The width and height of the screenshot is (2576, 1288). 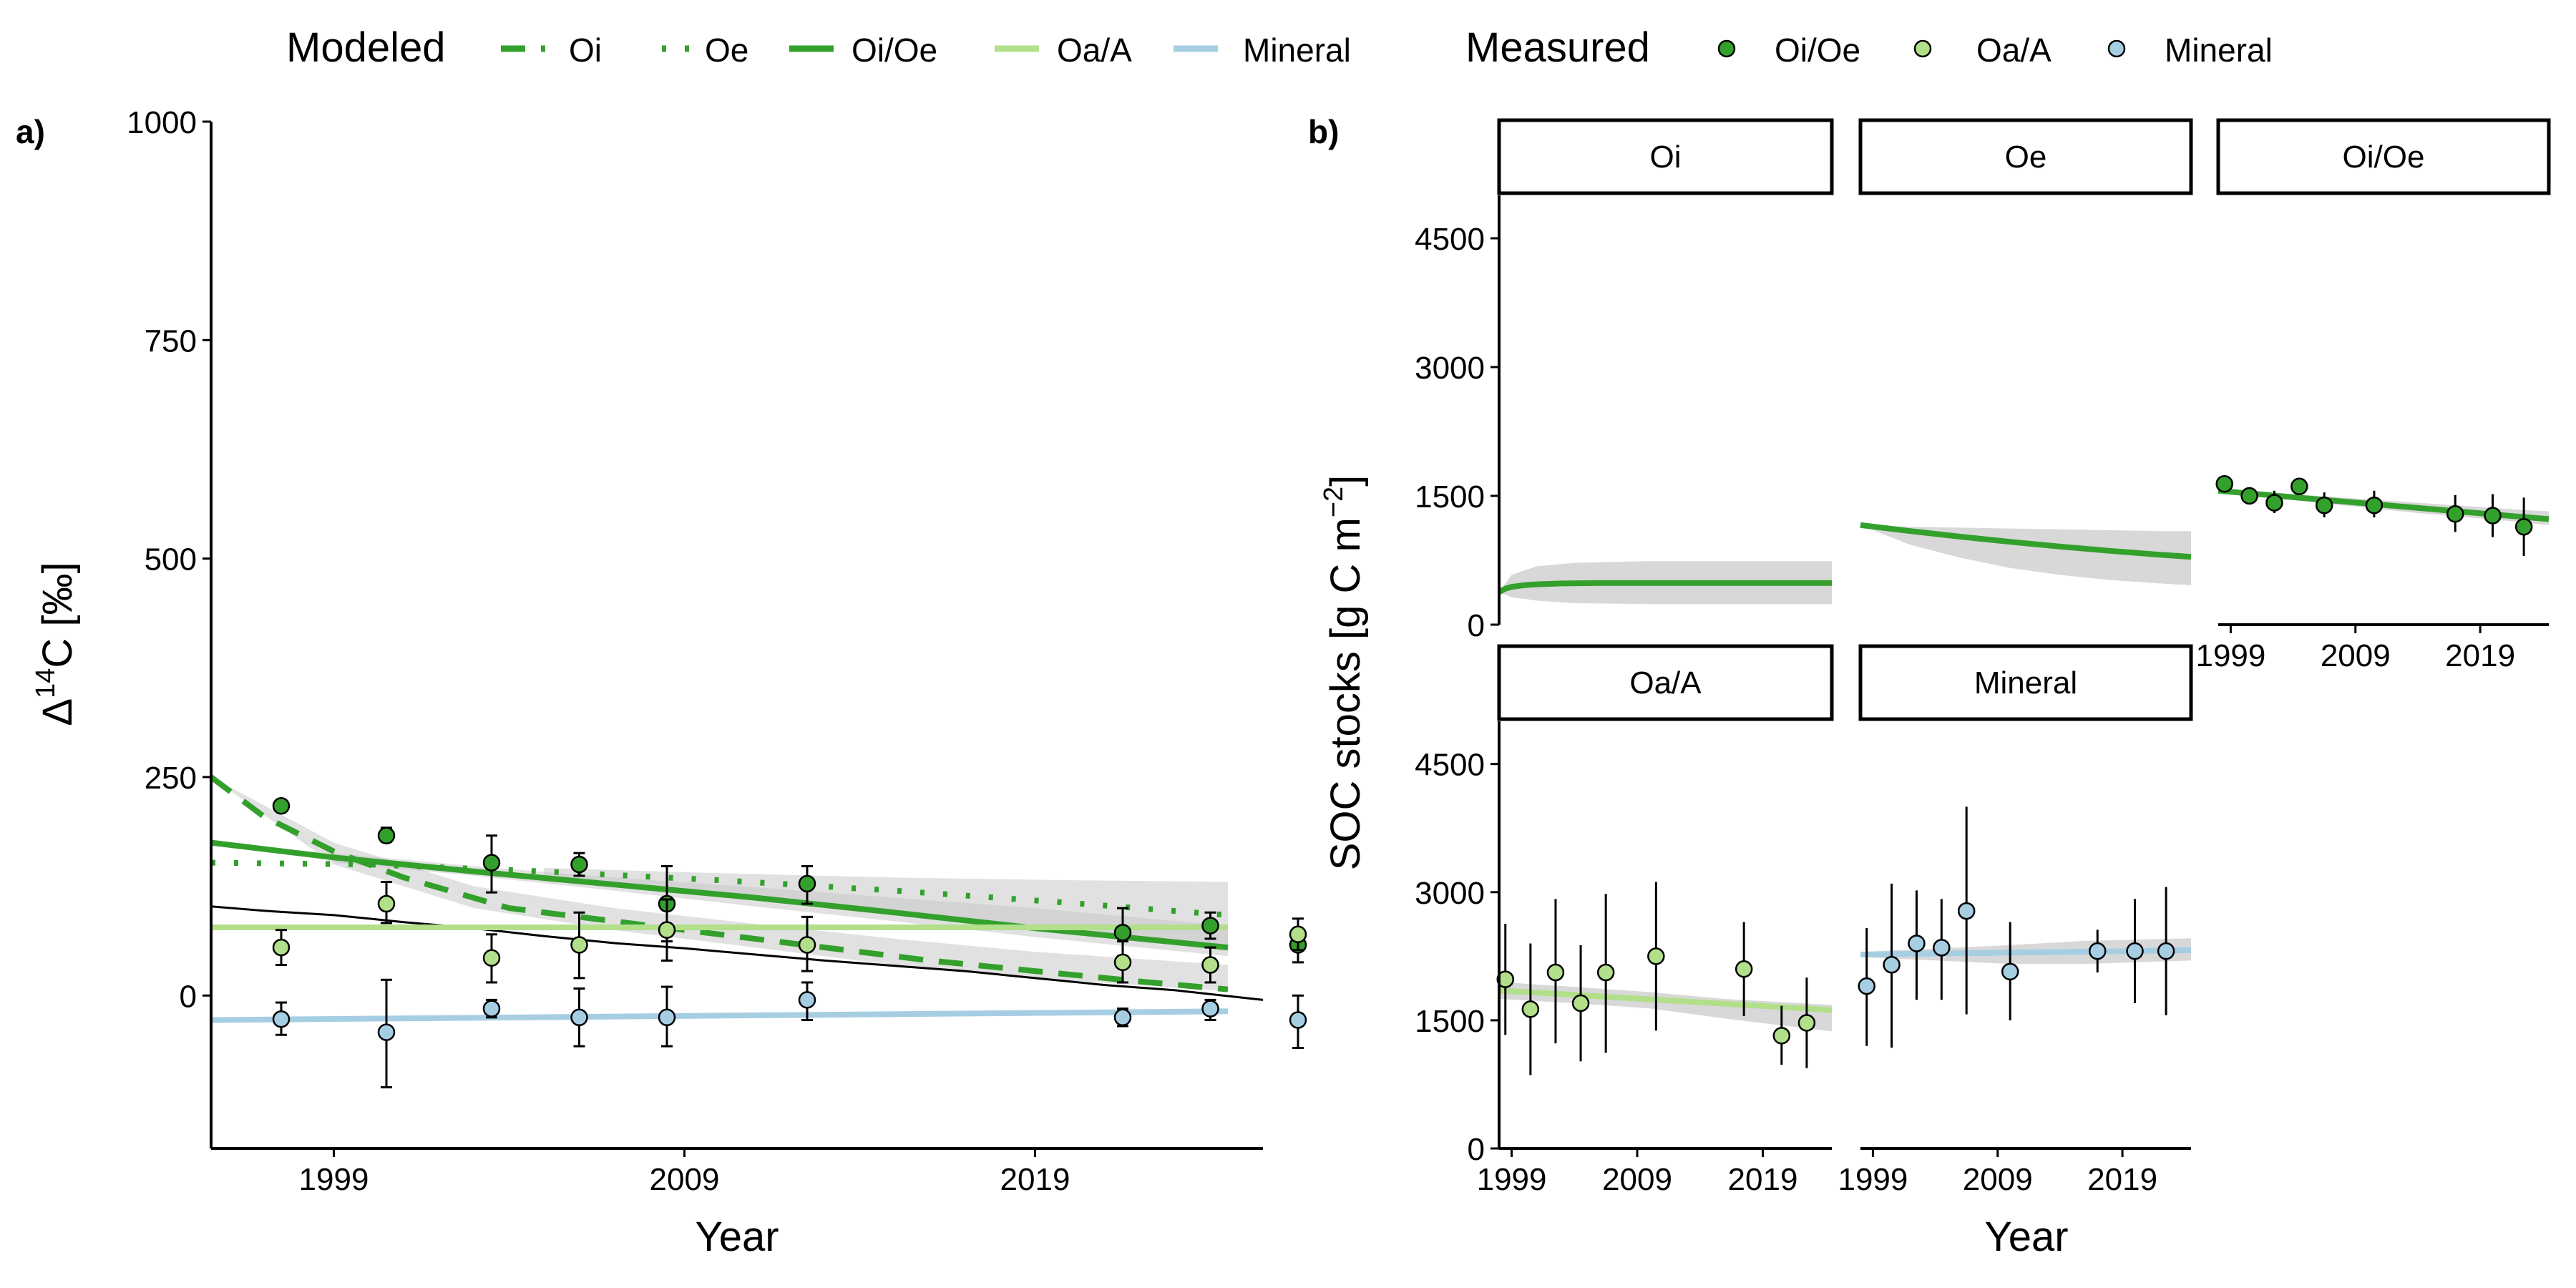 What do you see at coordinates (789, 1033) in the screenshot?
I see `measured-series-mineral` at bounding box center [789, 1033].